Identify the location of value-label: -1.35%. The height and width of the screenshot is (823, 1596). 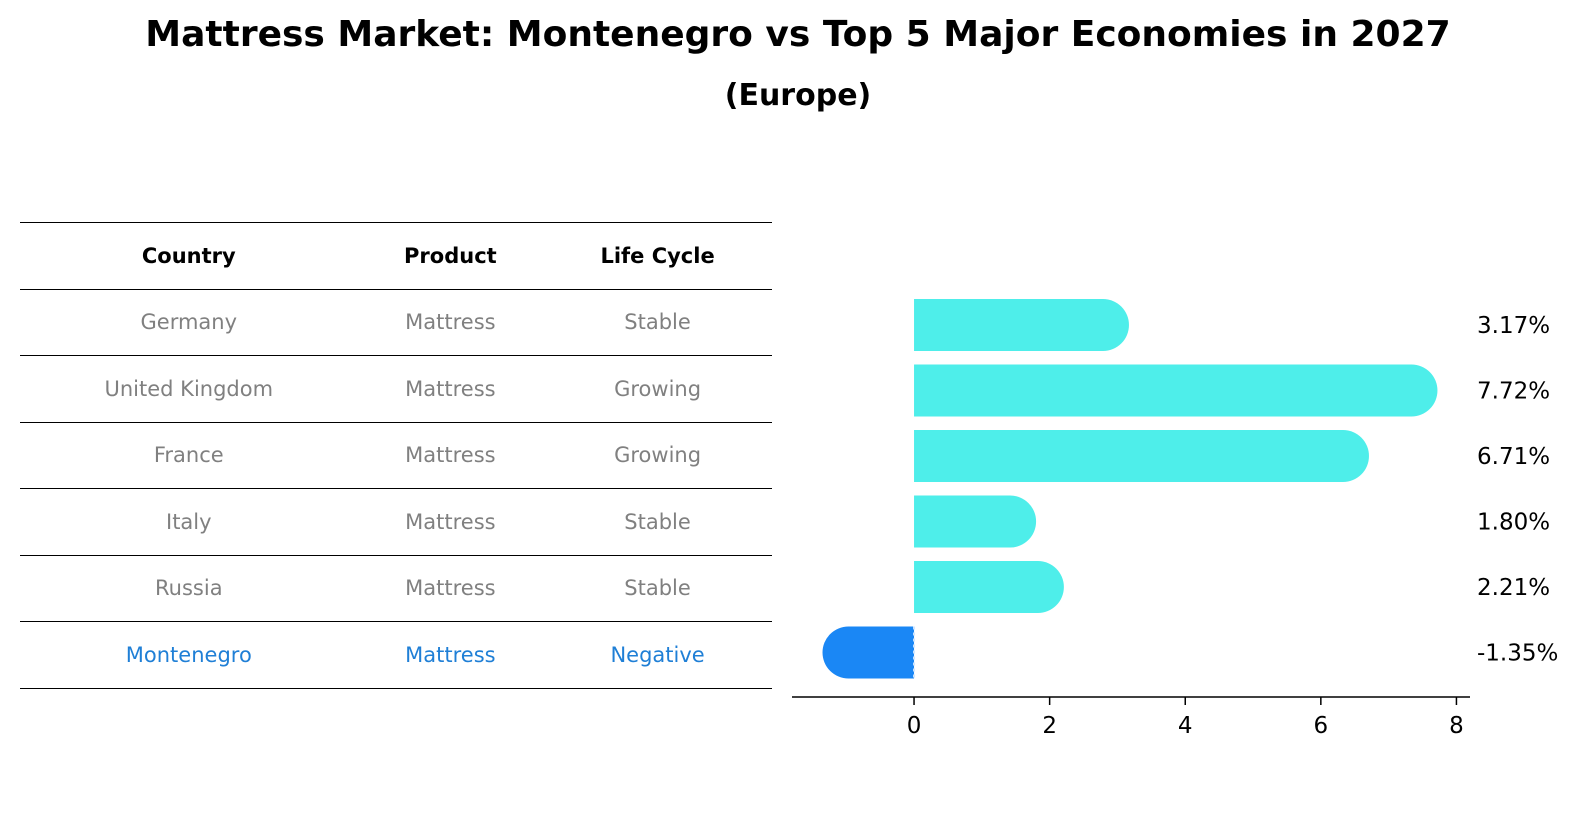
(1517, 654).